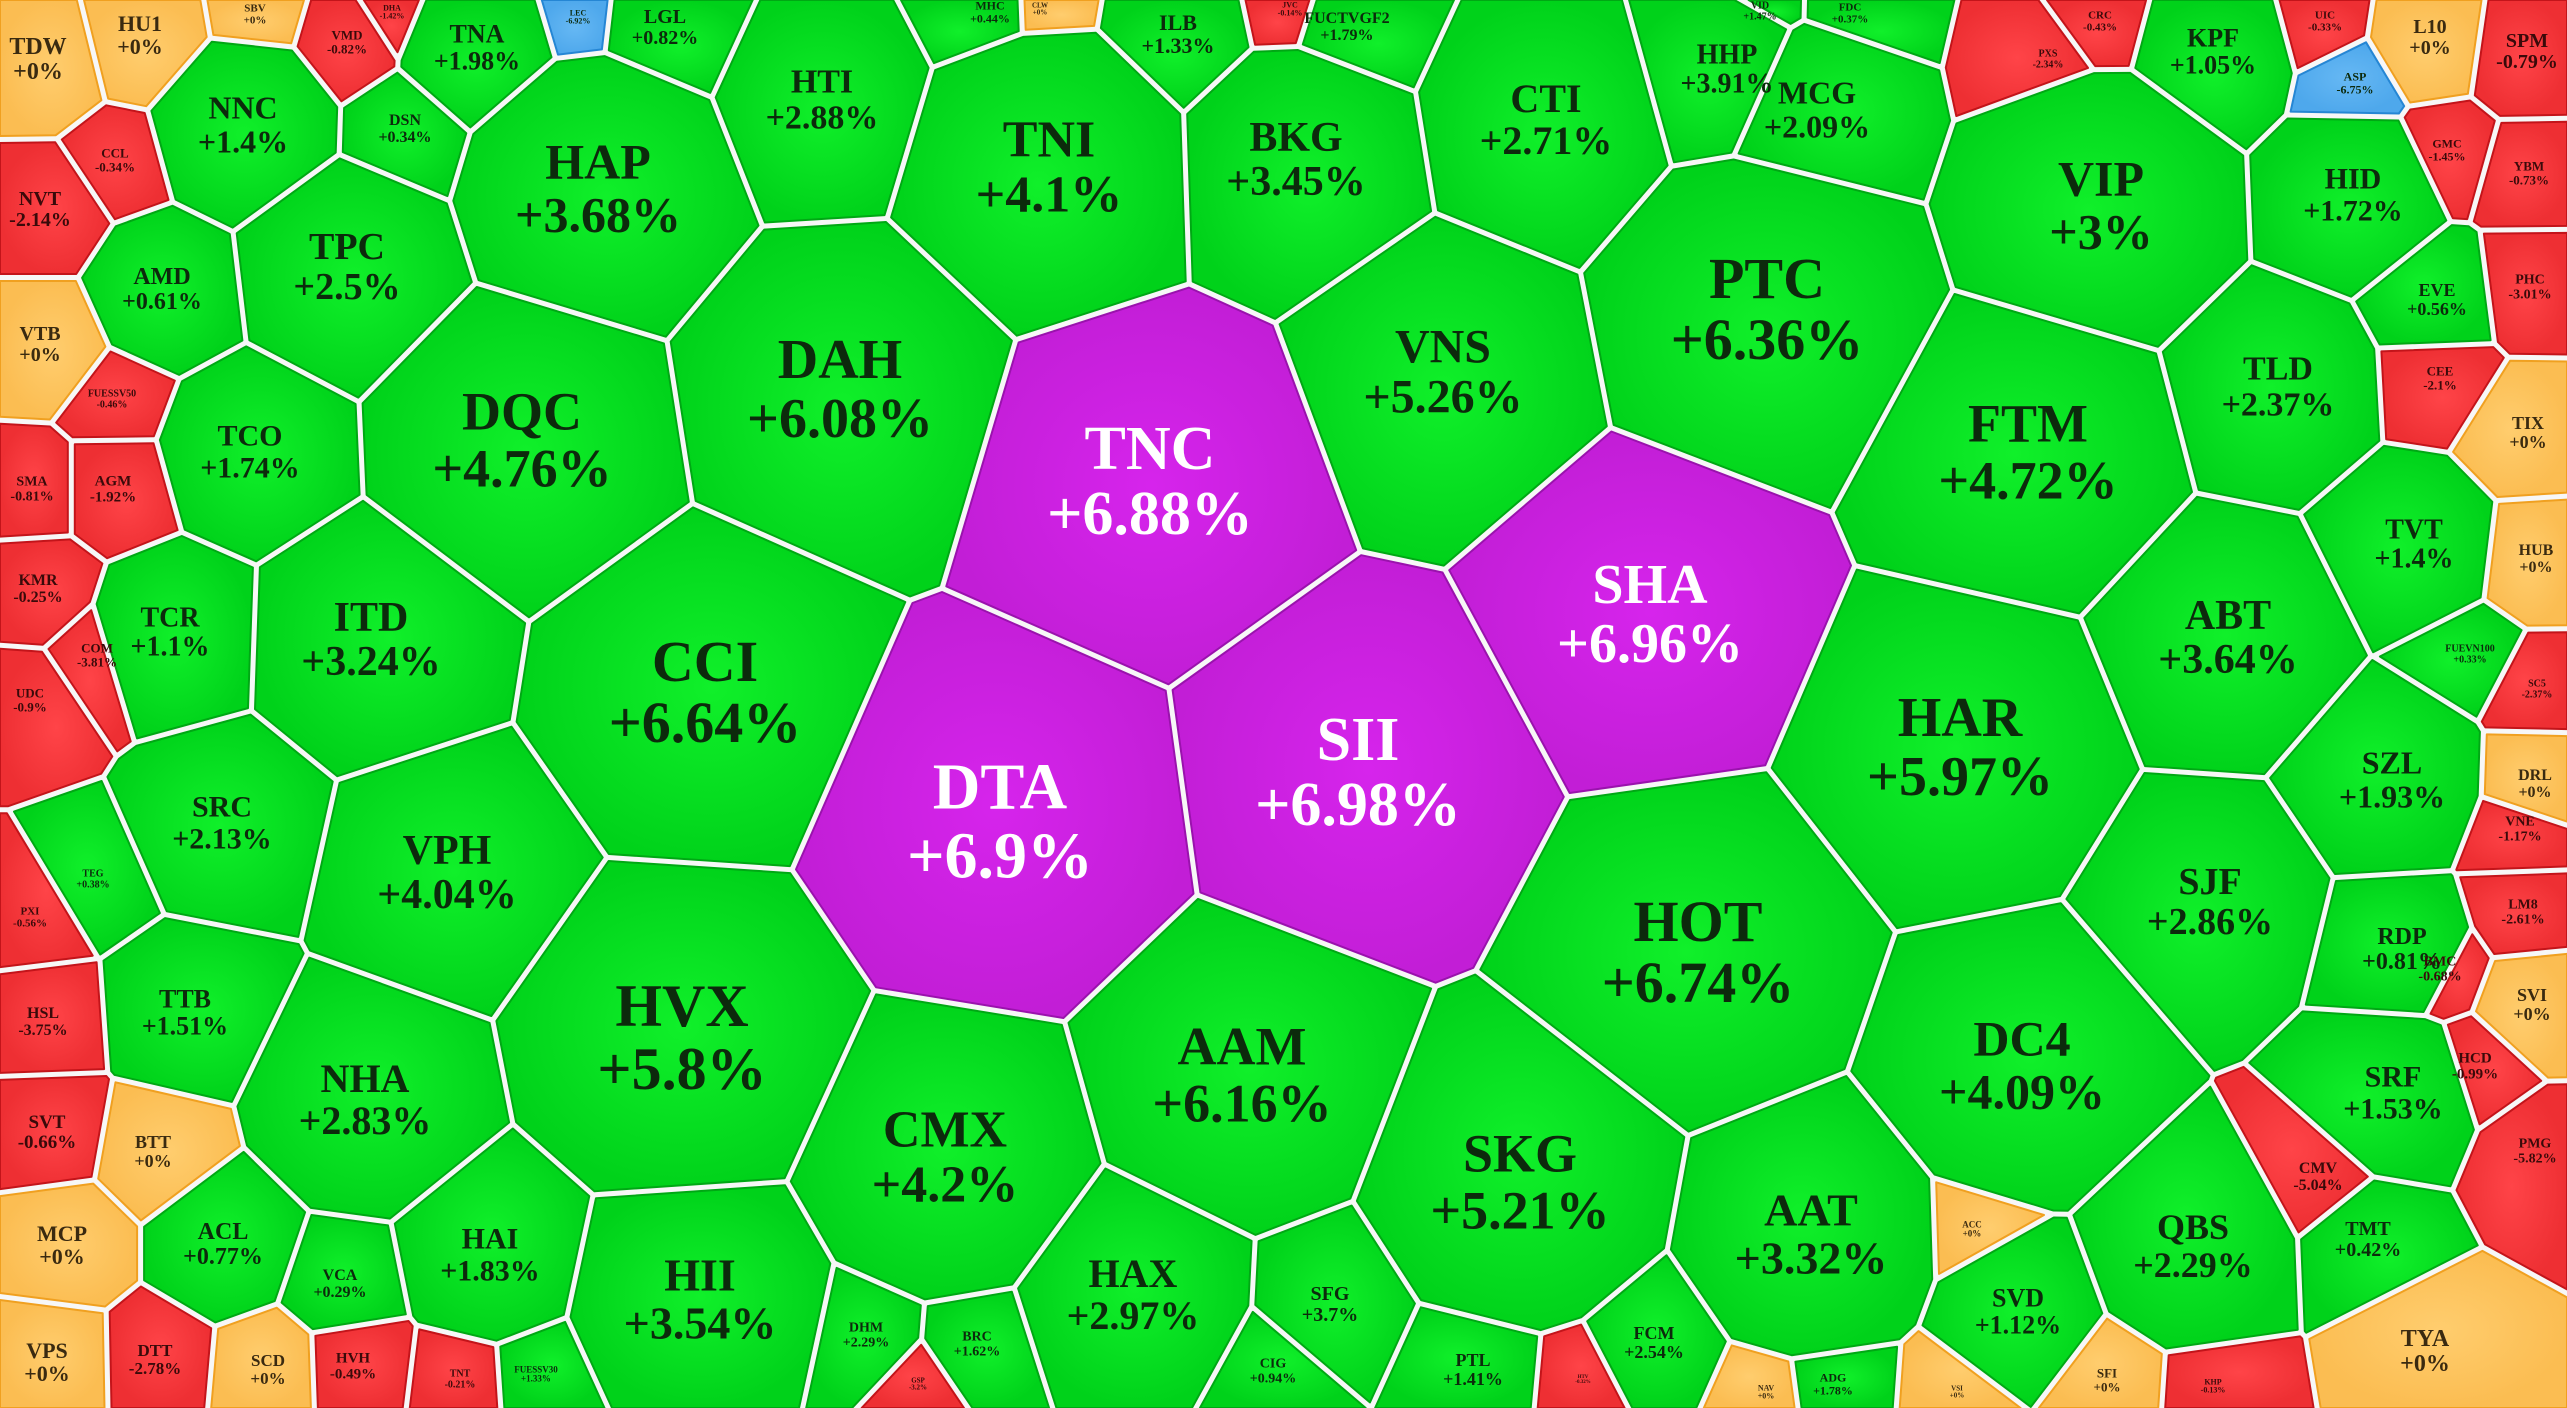 The height and width of the screenshot is (1408, 2567). What do you see at coordinates (1844, 111) in the screenshot?
I see `cell-mcg` at bounding box center [1844, 111].